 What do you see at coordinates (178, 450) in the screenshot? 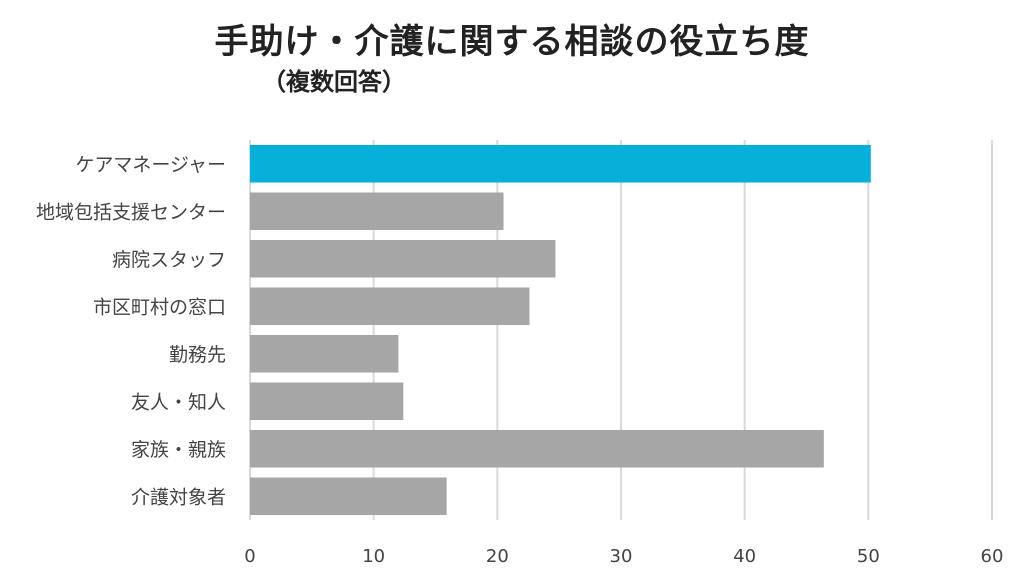
I see `category-label: 家族・親族` at bounding box center [178, 450].